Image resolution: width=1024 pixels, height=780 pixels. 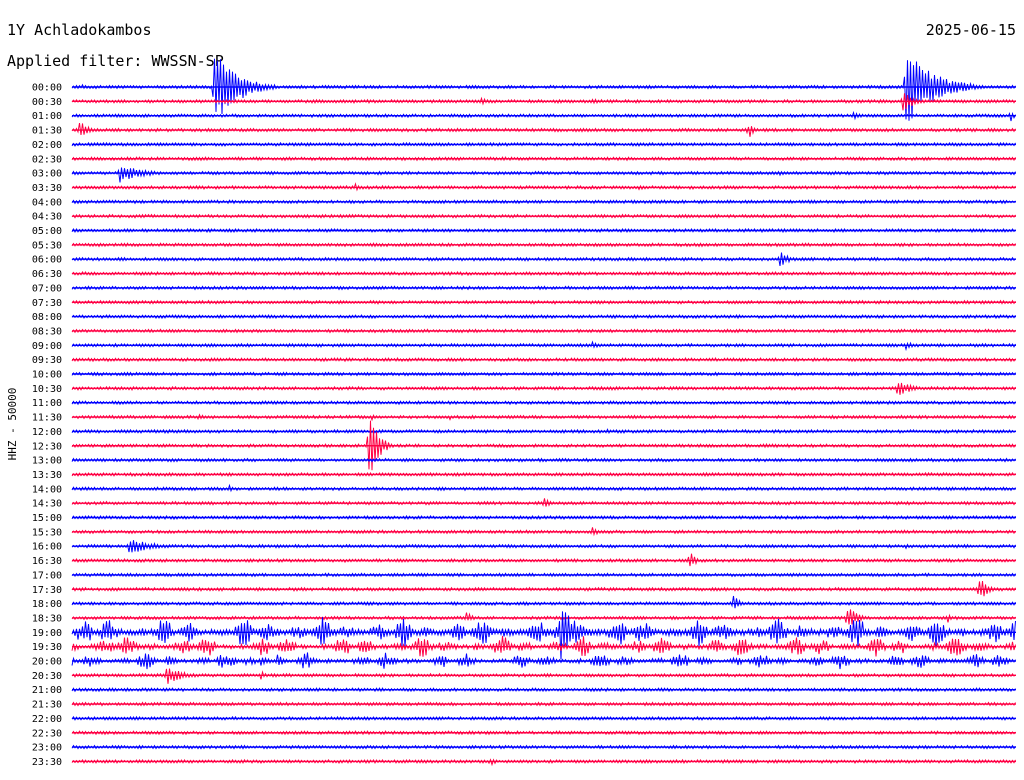 What do you see at coordinates (47, 676) in the screenshot?
I see `row-time-label: 20:30` at bounding box center [47, 676].